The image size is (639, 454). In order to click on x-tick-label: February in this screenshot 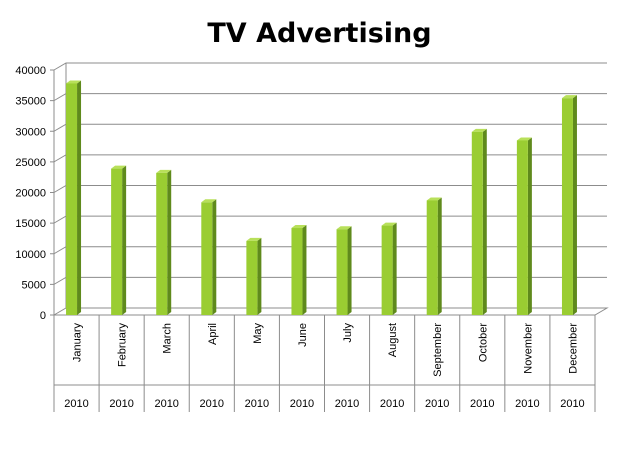, I will do `click(123, 345)`.